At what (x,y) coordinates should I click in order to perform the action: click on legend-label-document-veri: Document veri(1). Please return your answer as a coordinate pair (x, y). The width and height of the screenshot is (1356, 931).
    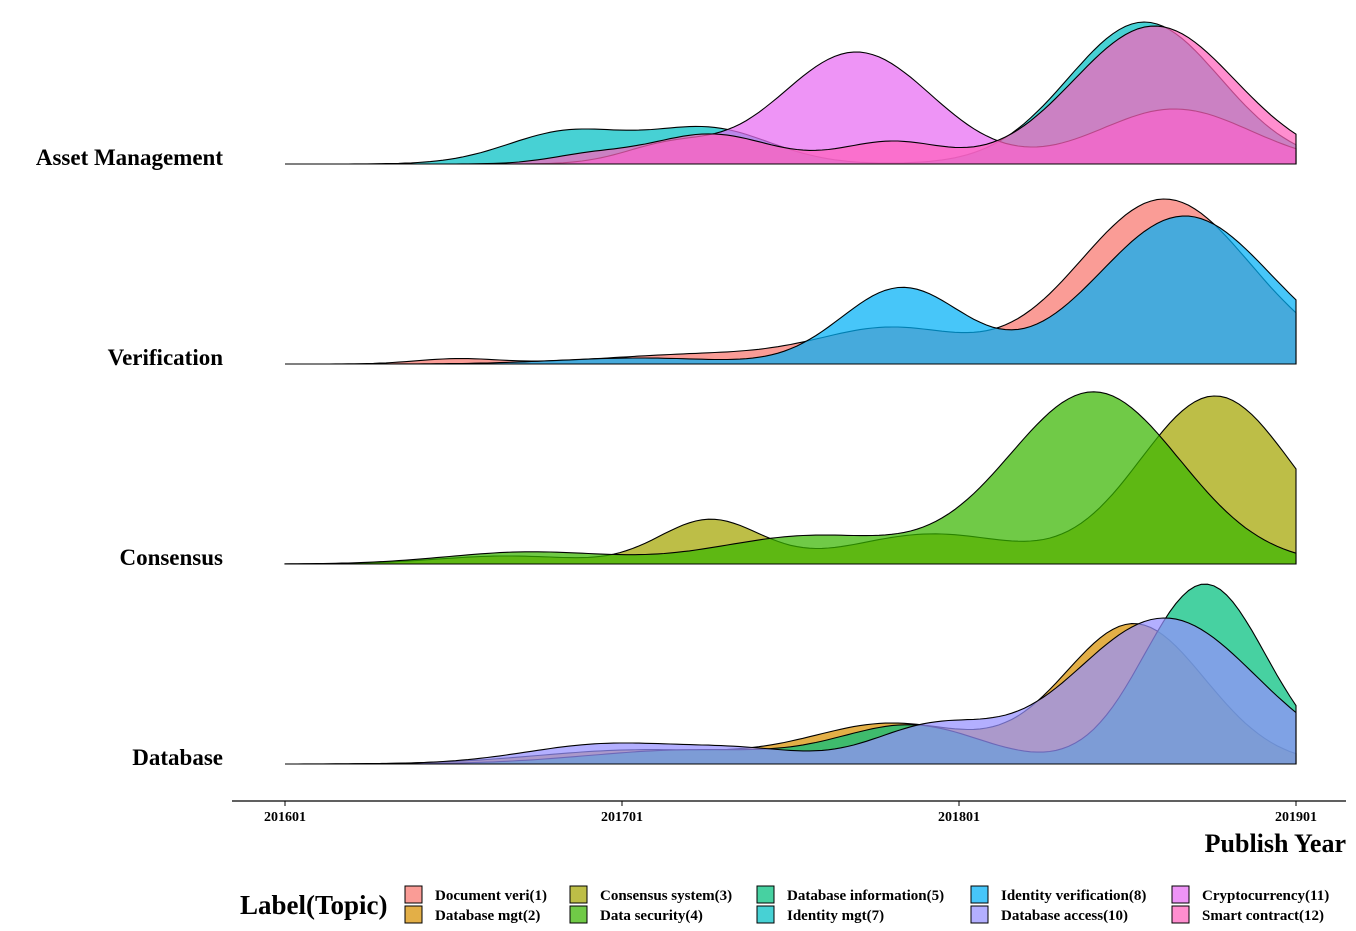
    Looking at the image, I should click on (491, 896).